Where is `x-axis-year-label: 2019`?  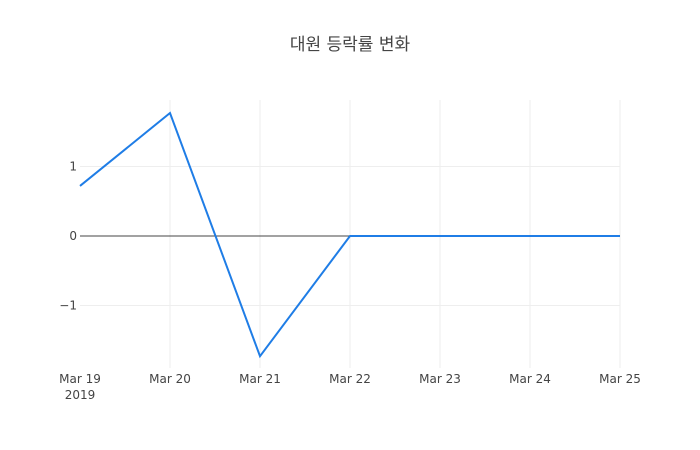
x-axis-year-label: 2019 is located at coordinates (80, 395).